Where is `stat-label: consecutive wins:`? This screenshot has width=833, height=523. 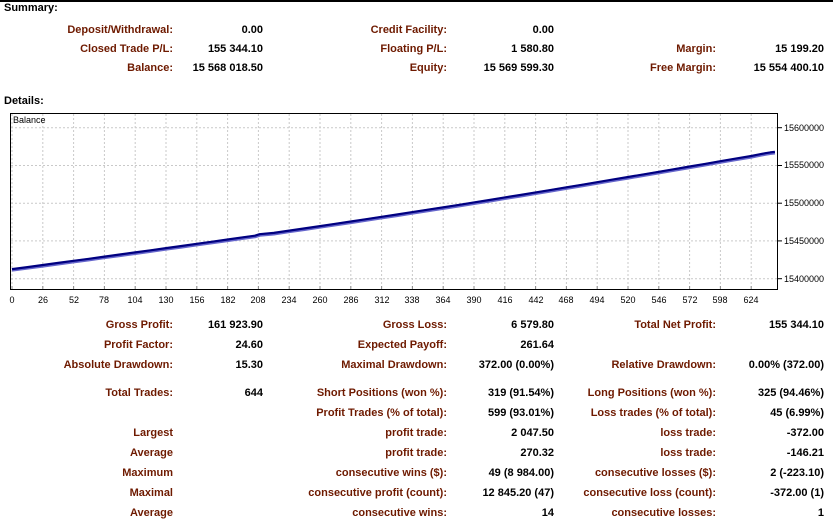 stat-label: consecutive wins: is located at coordinates (399, 513).